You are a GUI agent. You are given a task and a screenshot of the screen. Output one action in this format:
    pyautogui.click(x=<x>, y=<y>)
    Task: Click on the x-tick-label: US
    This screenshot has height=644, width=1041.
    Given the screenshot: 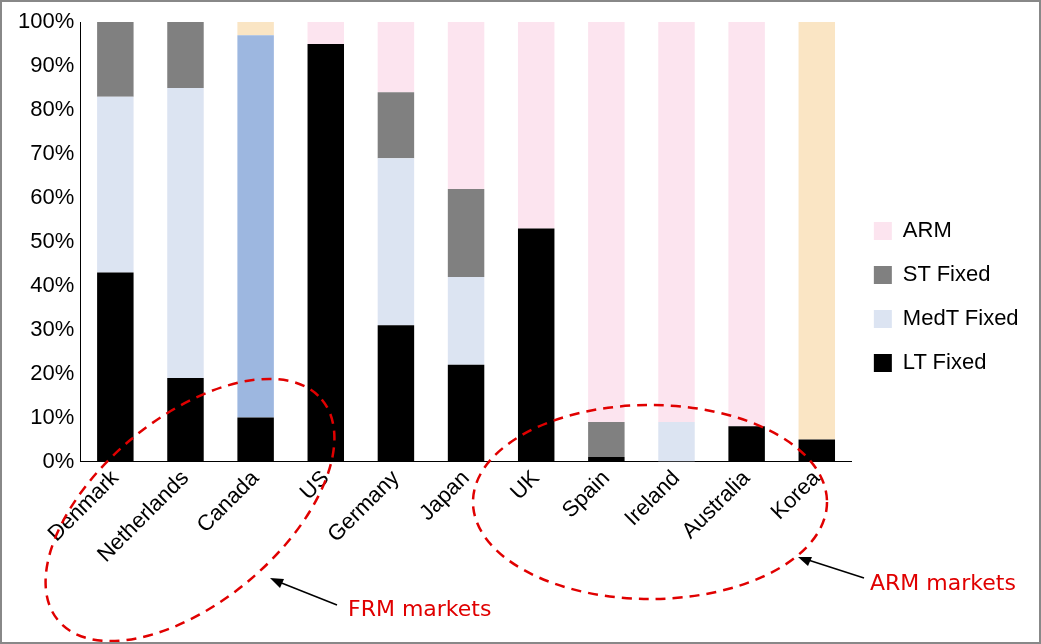 What is the action you would take?
    pyautogui.click(x=314, y=484)
    